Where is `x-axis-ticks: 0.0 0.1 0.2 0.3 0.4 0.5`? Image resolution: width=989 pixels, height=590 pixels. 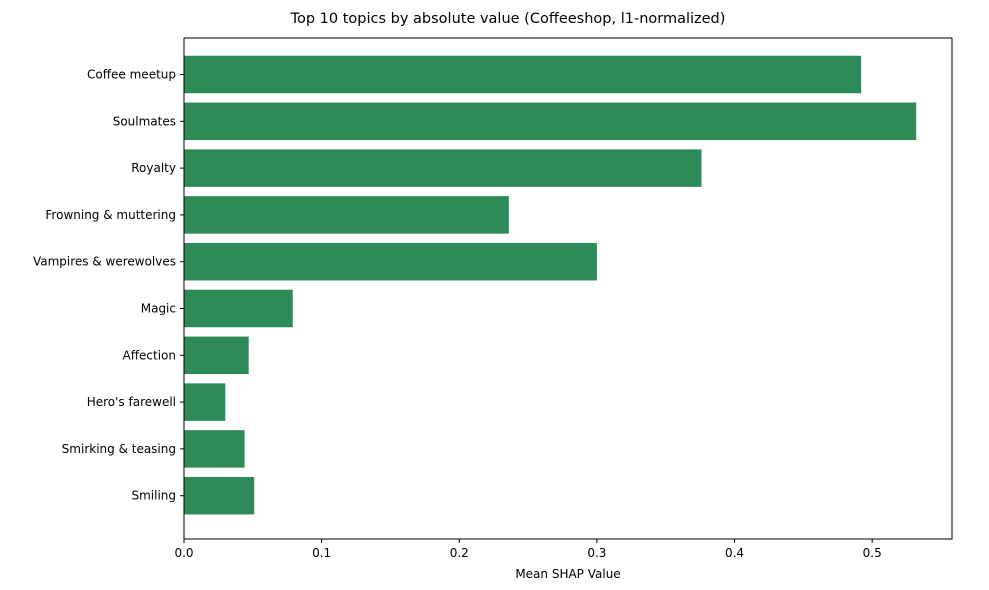 x-axis-ticks: 0.0 0.1 0.2 0.3 0.4 0.5 is located at coordinates (528, 549).